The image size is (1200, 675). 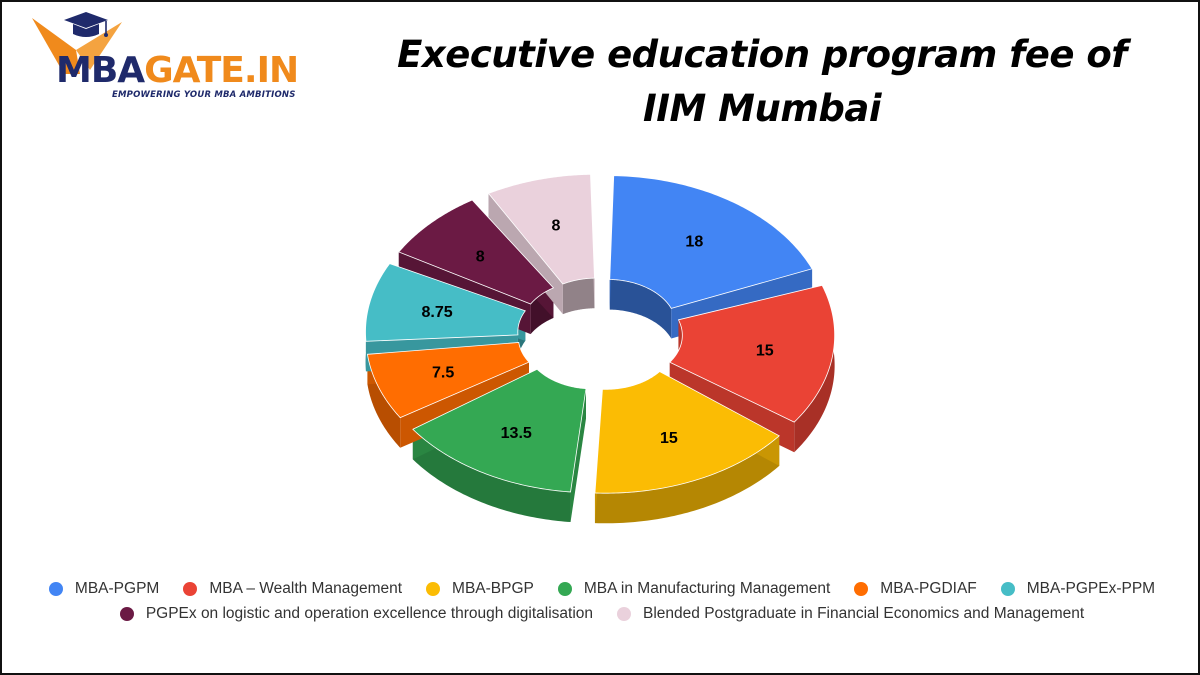 I want to click on logo-text-gate: GATE.IN, so click(x=221, y=70).